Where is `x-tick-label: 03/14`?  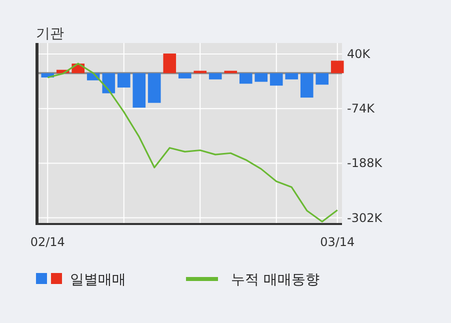 x-tick-label: 03/14 is located at coordinates (337, 242).